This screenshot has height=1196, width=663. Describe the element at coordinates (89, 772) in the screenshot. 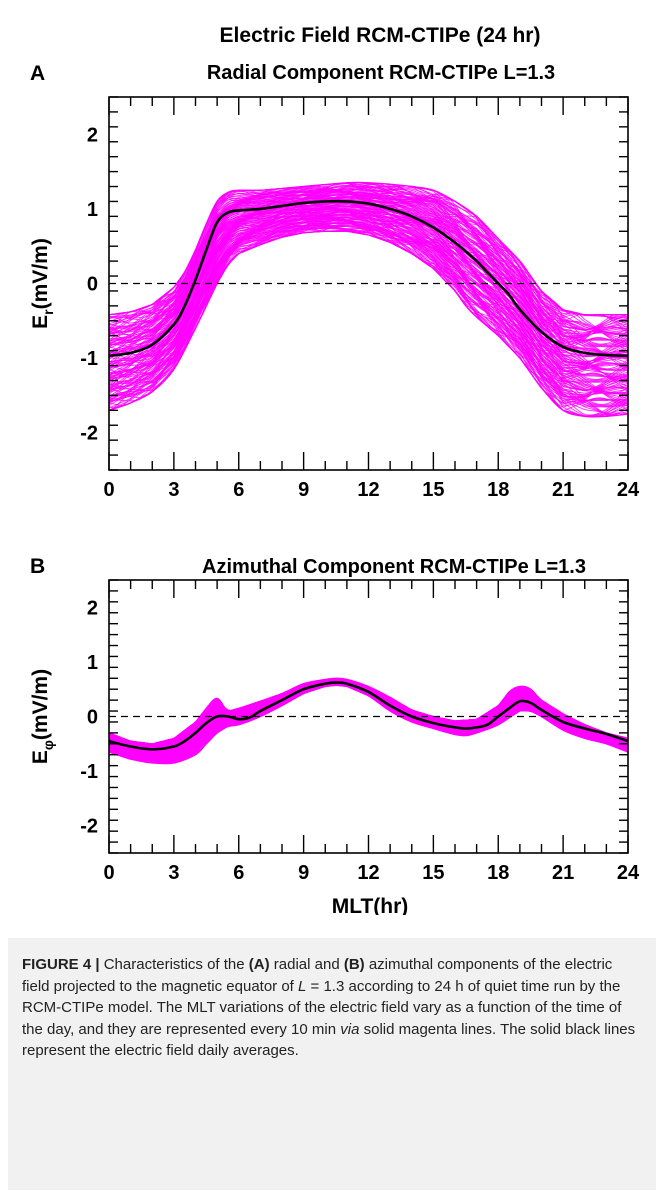

I see `panel-b-ytick-label: -1` at that location.